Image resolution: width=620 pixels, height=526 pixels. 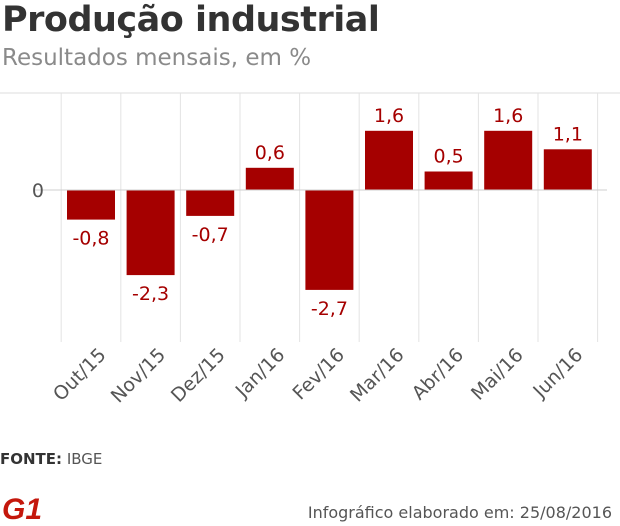 What do you see at coordinates (157, 58) in the screenshot?
I see `chart-subtitle: Resultados mensais, em %` at bounding box center [157, 58].